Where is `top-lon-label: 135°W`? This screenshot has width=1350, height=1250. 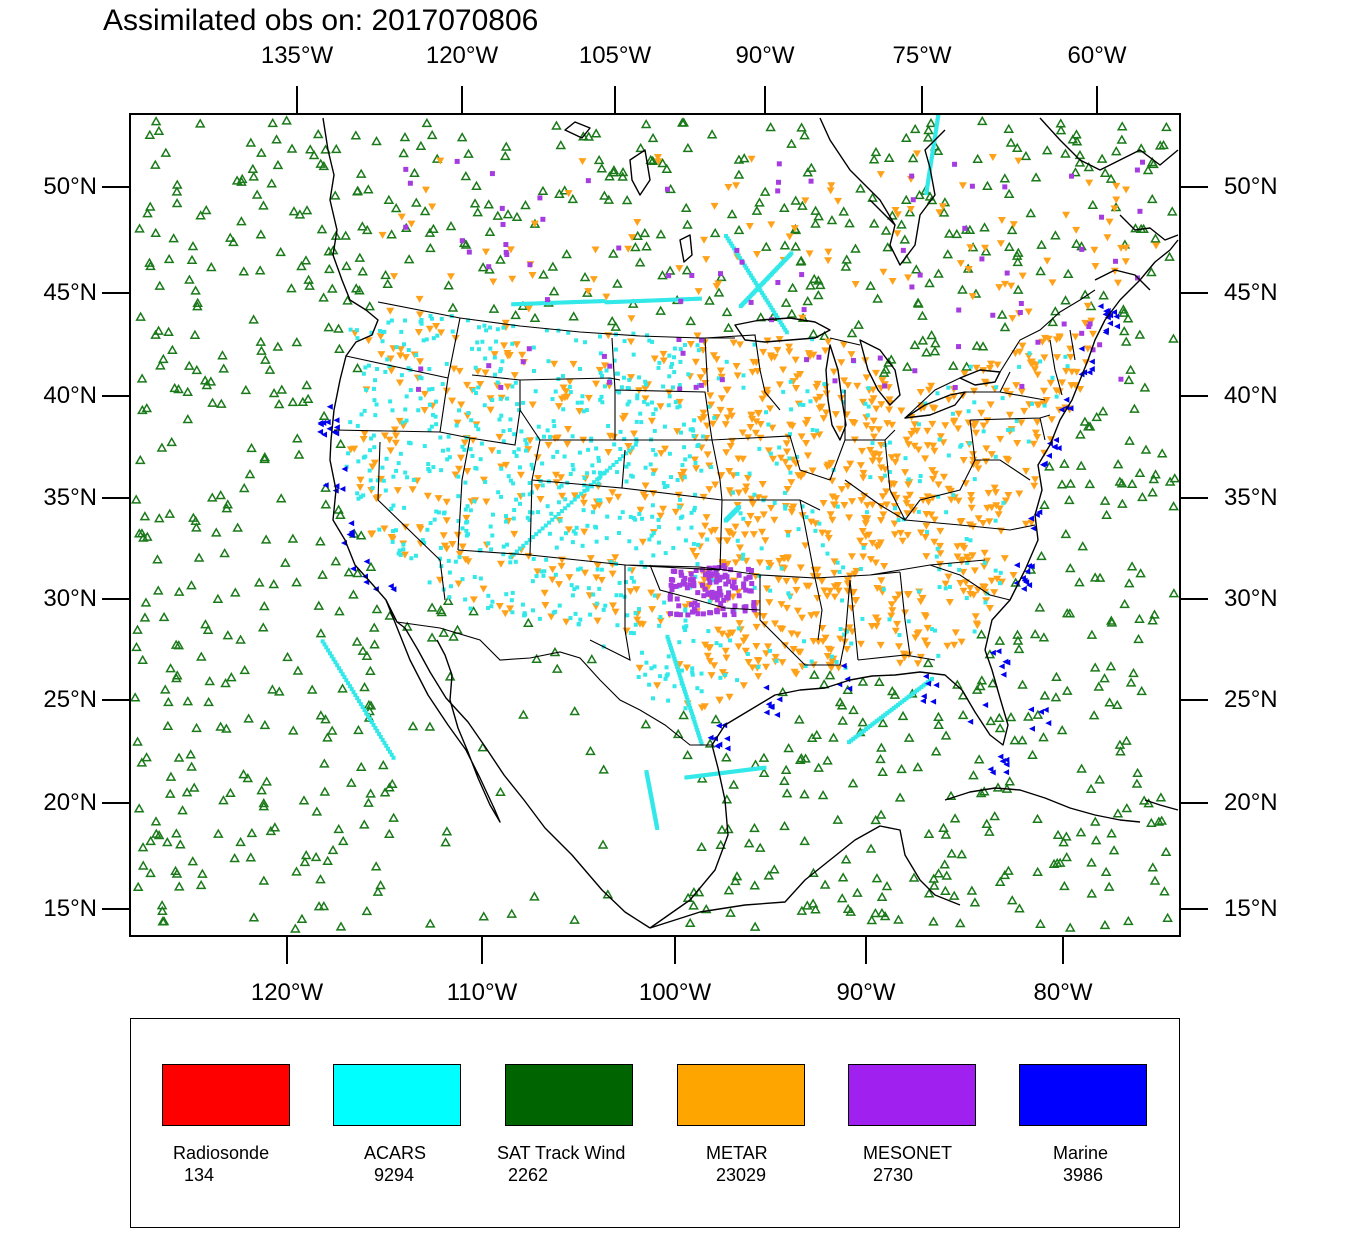 top-lon-label: 135°W is located at coordinates (297, 55).